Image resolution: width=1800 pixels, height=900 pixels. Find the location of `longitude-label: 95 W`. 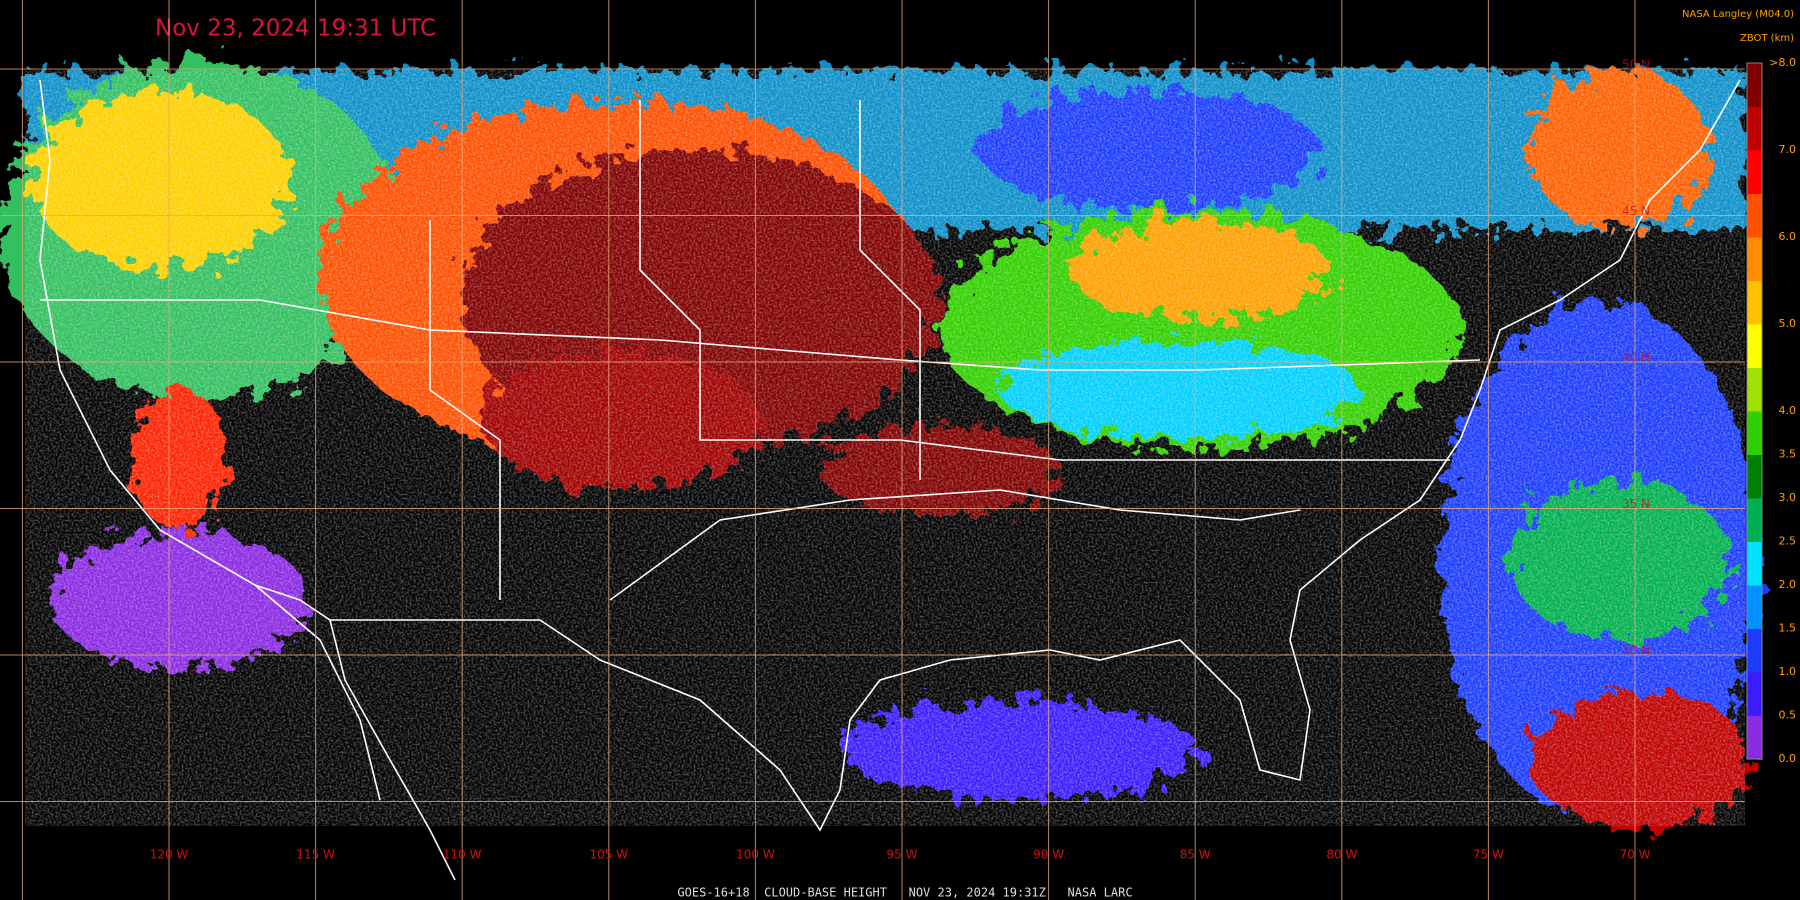

longitude-label: 95 W is located at coordinates (902, 855).